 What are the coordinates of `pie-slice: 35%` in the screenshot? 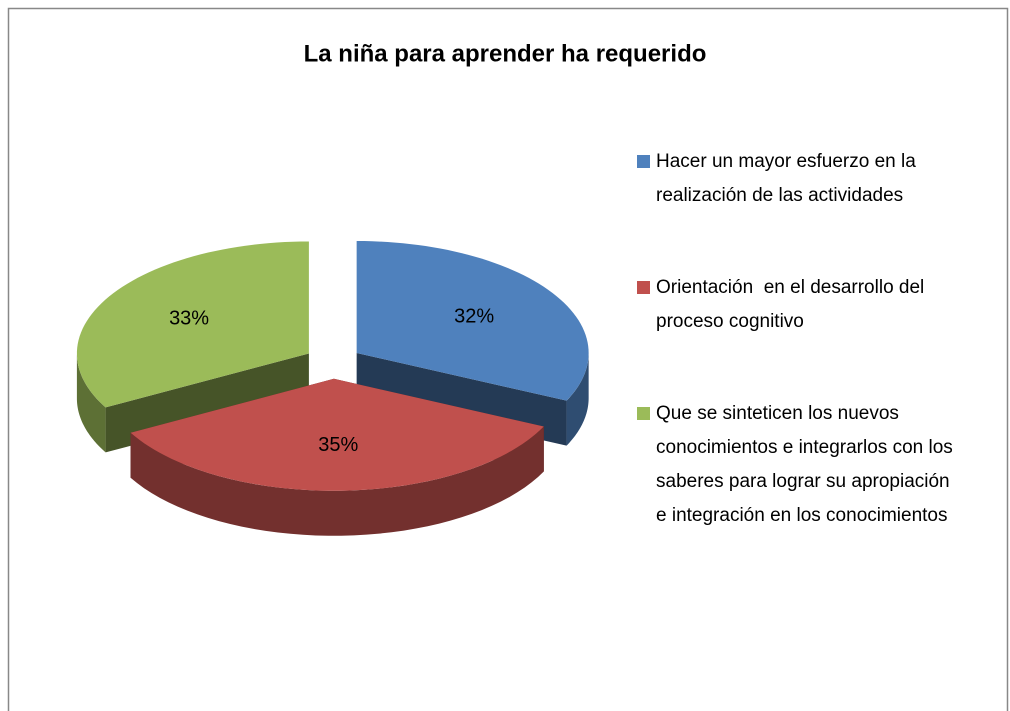 It's located at (337, 457).